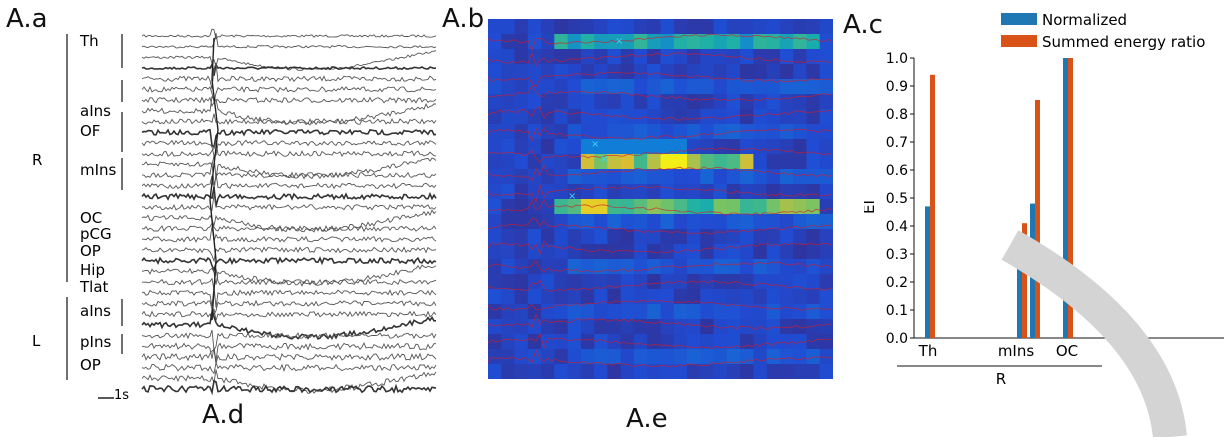 The height and width of the screenshot is (437, 1224). I want to click on seizure-onset-spike, so click(214, 179).